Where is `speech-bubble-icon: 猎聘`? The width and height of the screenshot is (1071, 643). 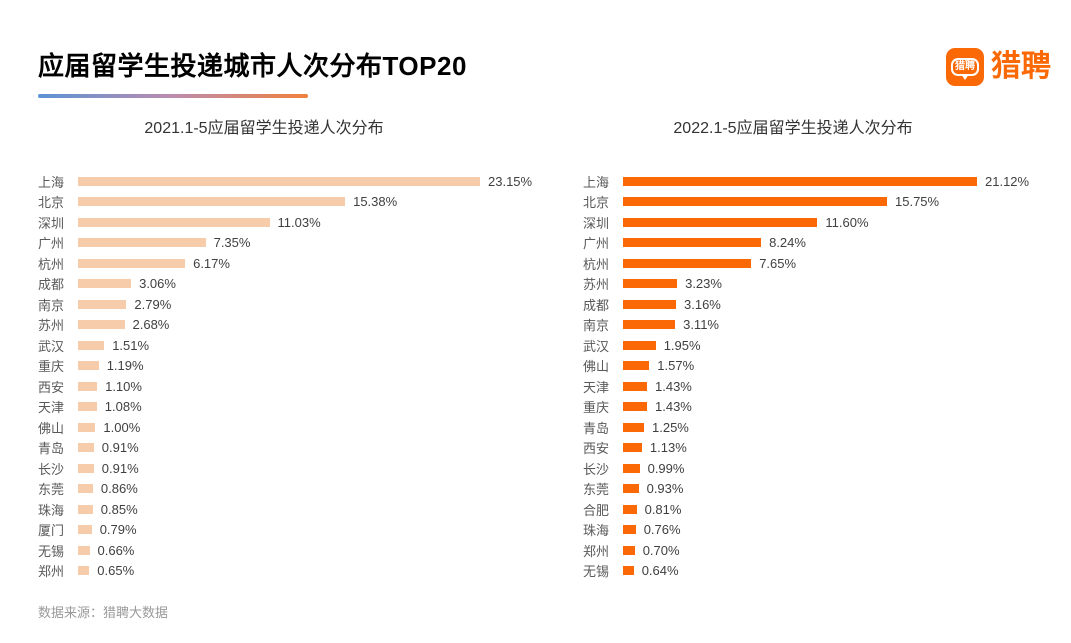 speech-bubble-icon: 猎聘 is located at coordinates (965, 67).